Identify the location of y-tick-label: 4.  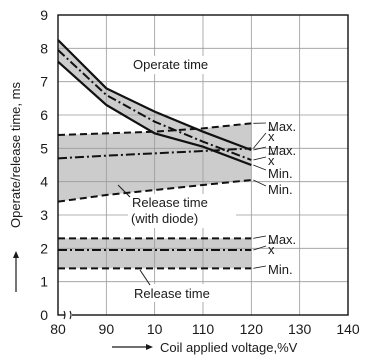
(44, 182).